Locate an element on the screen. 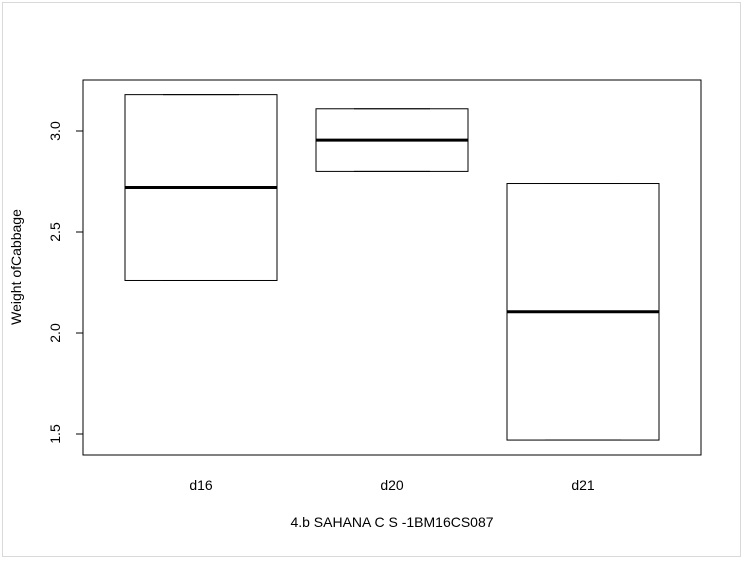 This screenshot has height=561, width=745. x-tick-label-d20: d20 is located at coordinates (392, 485).